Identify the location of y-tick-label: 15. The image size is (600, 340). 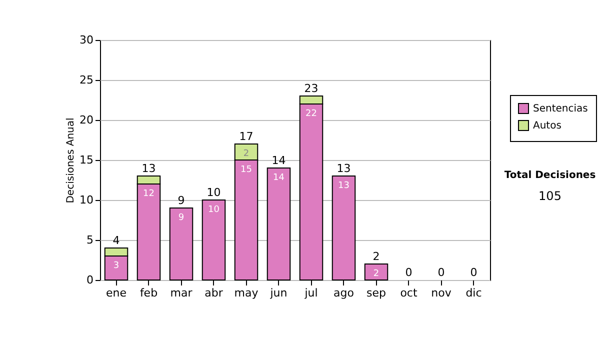
(87, 160).